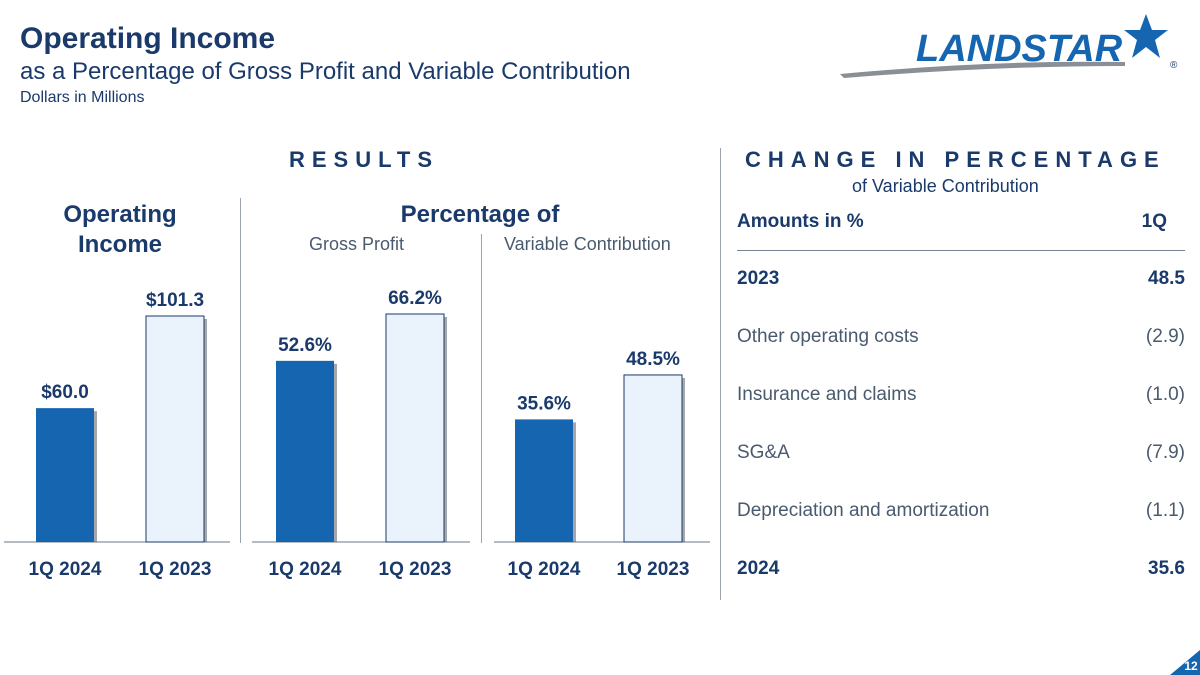 The image size is (1200, 675). Describe the element at coordinates (82, 97) in the screenshot. I see `units-note: Dollars in Millions` at that location.